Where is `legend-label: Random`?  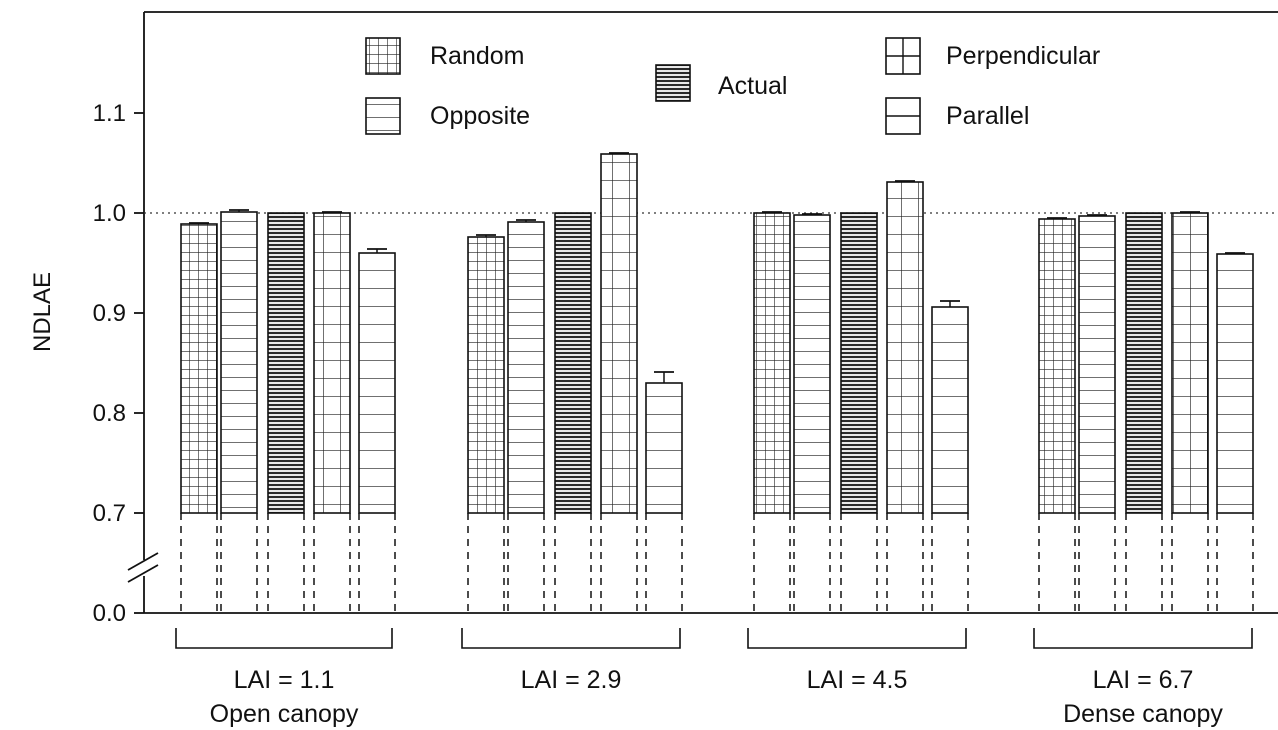 legend-label: Random is located at coordinates (477, 56).